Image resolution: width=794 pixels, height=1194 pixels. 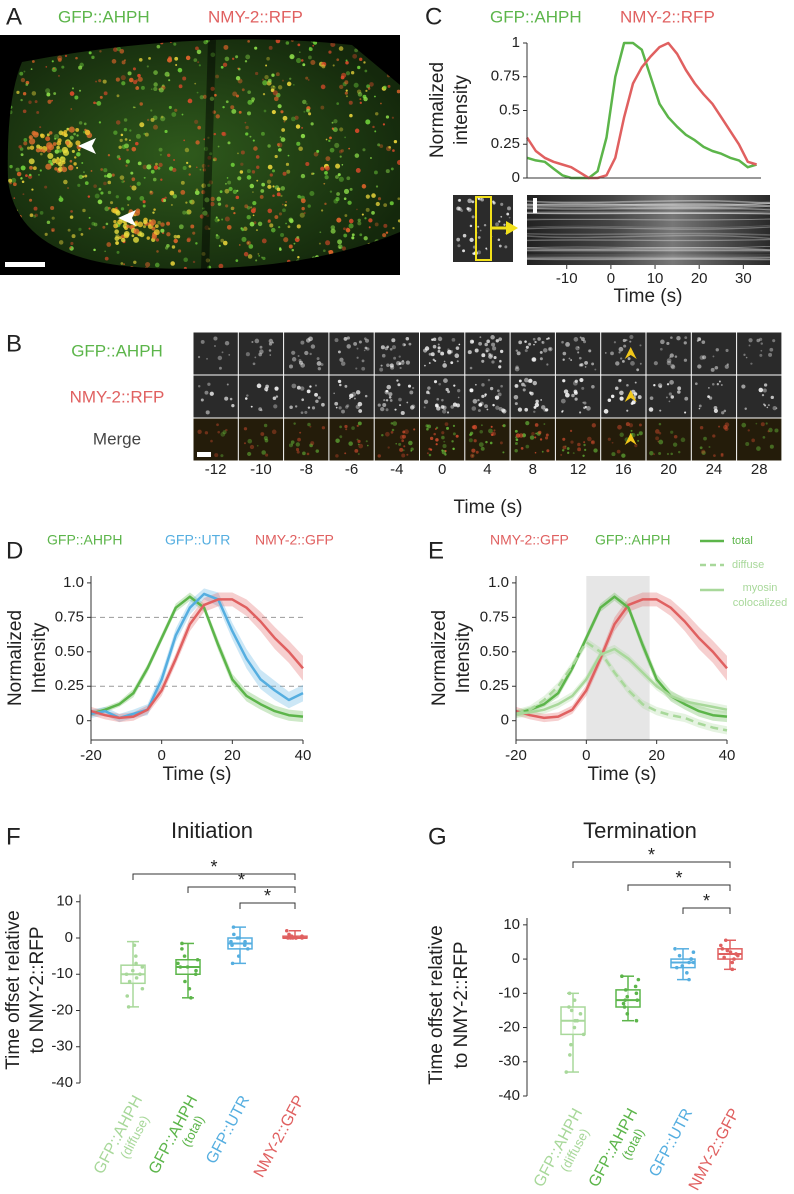 What do you see at coordinates (618, 658) in the screenshot?
I see `highlight-region` at bounding box center [618, 658].